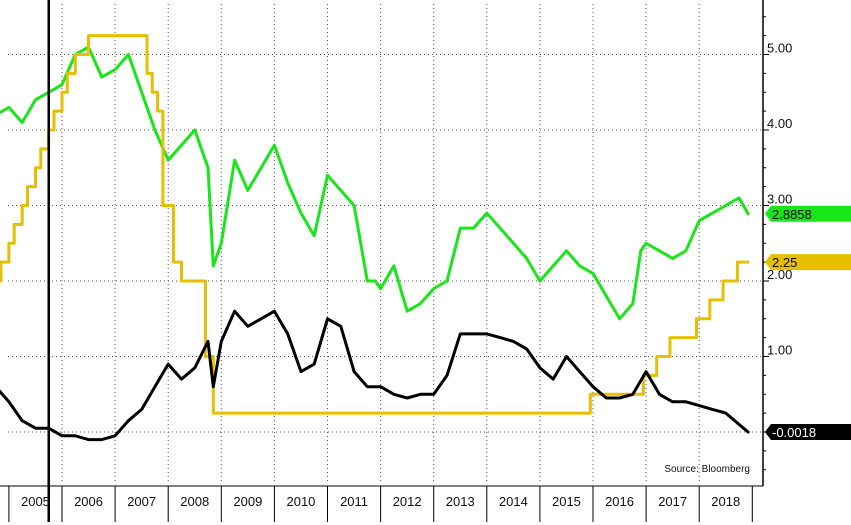 This screenshot has width=851, height=525. What do you see at coordinates (808, 322) in the screenshot?
I see `value-tags: 2.8858 2.25 -0.0018` at bounding box center [808, 322].